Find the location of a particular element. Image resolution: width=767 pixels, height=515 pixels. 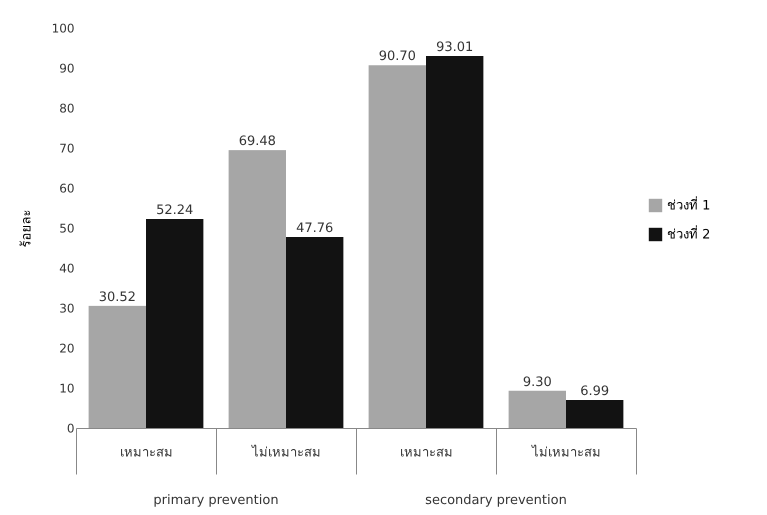

y-tick-label: 70 is located at coordinates (66, 149).